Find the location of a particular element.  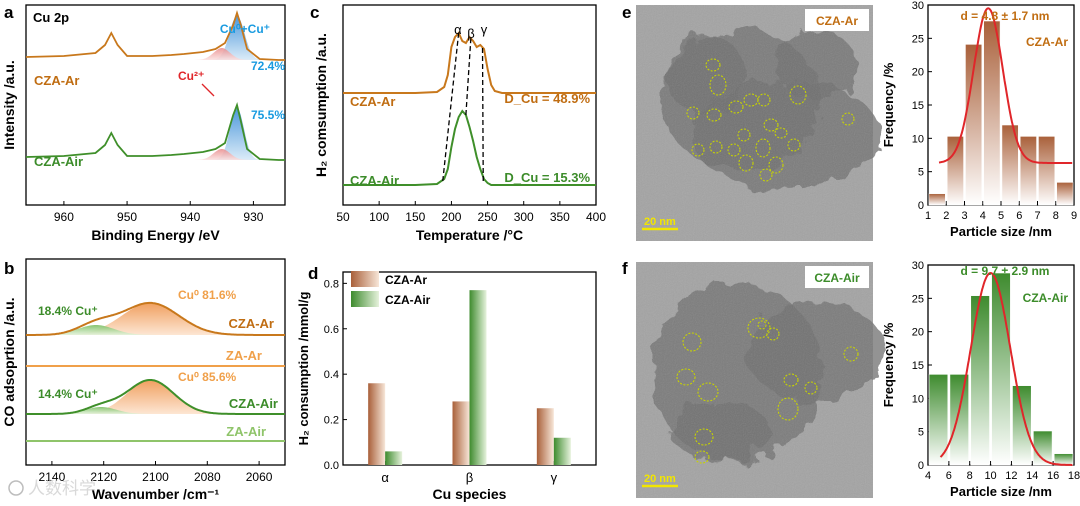

x-tick-label: 50 is located at coordinates (343, 217).